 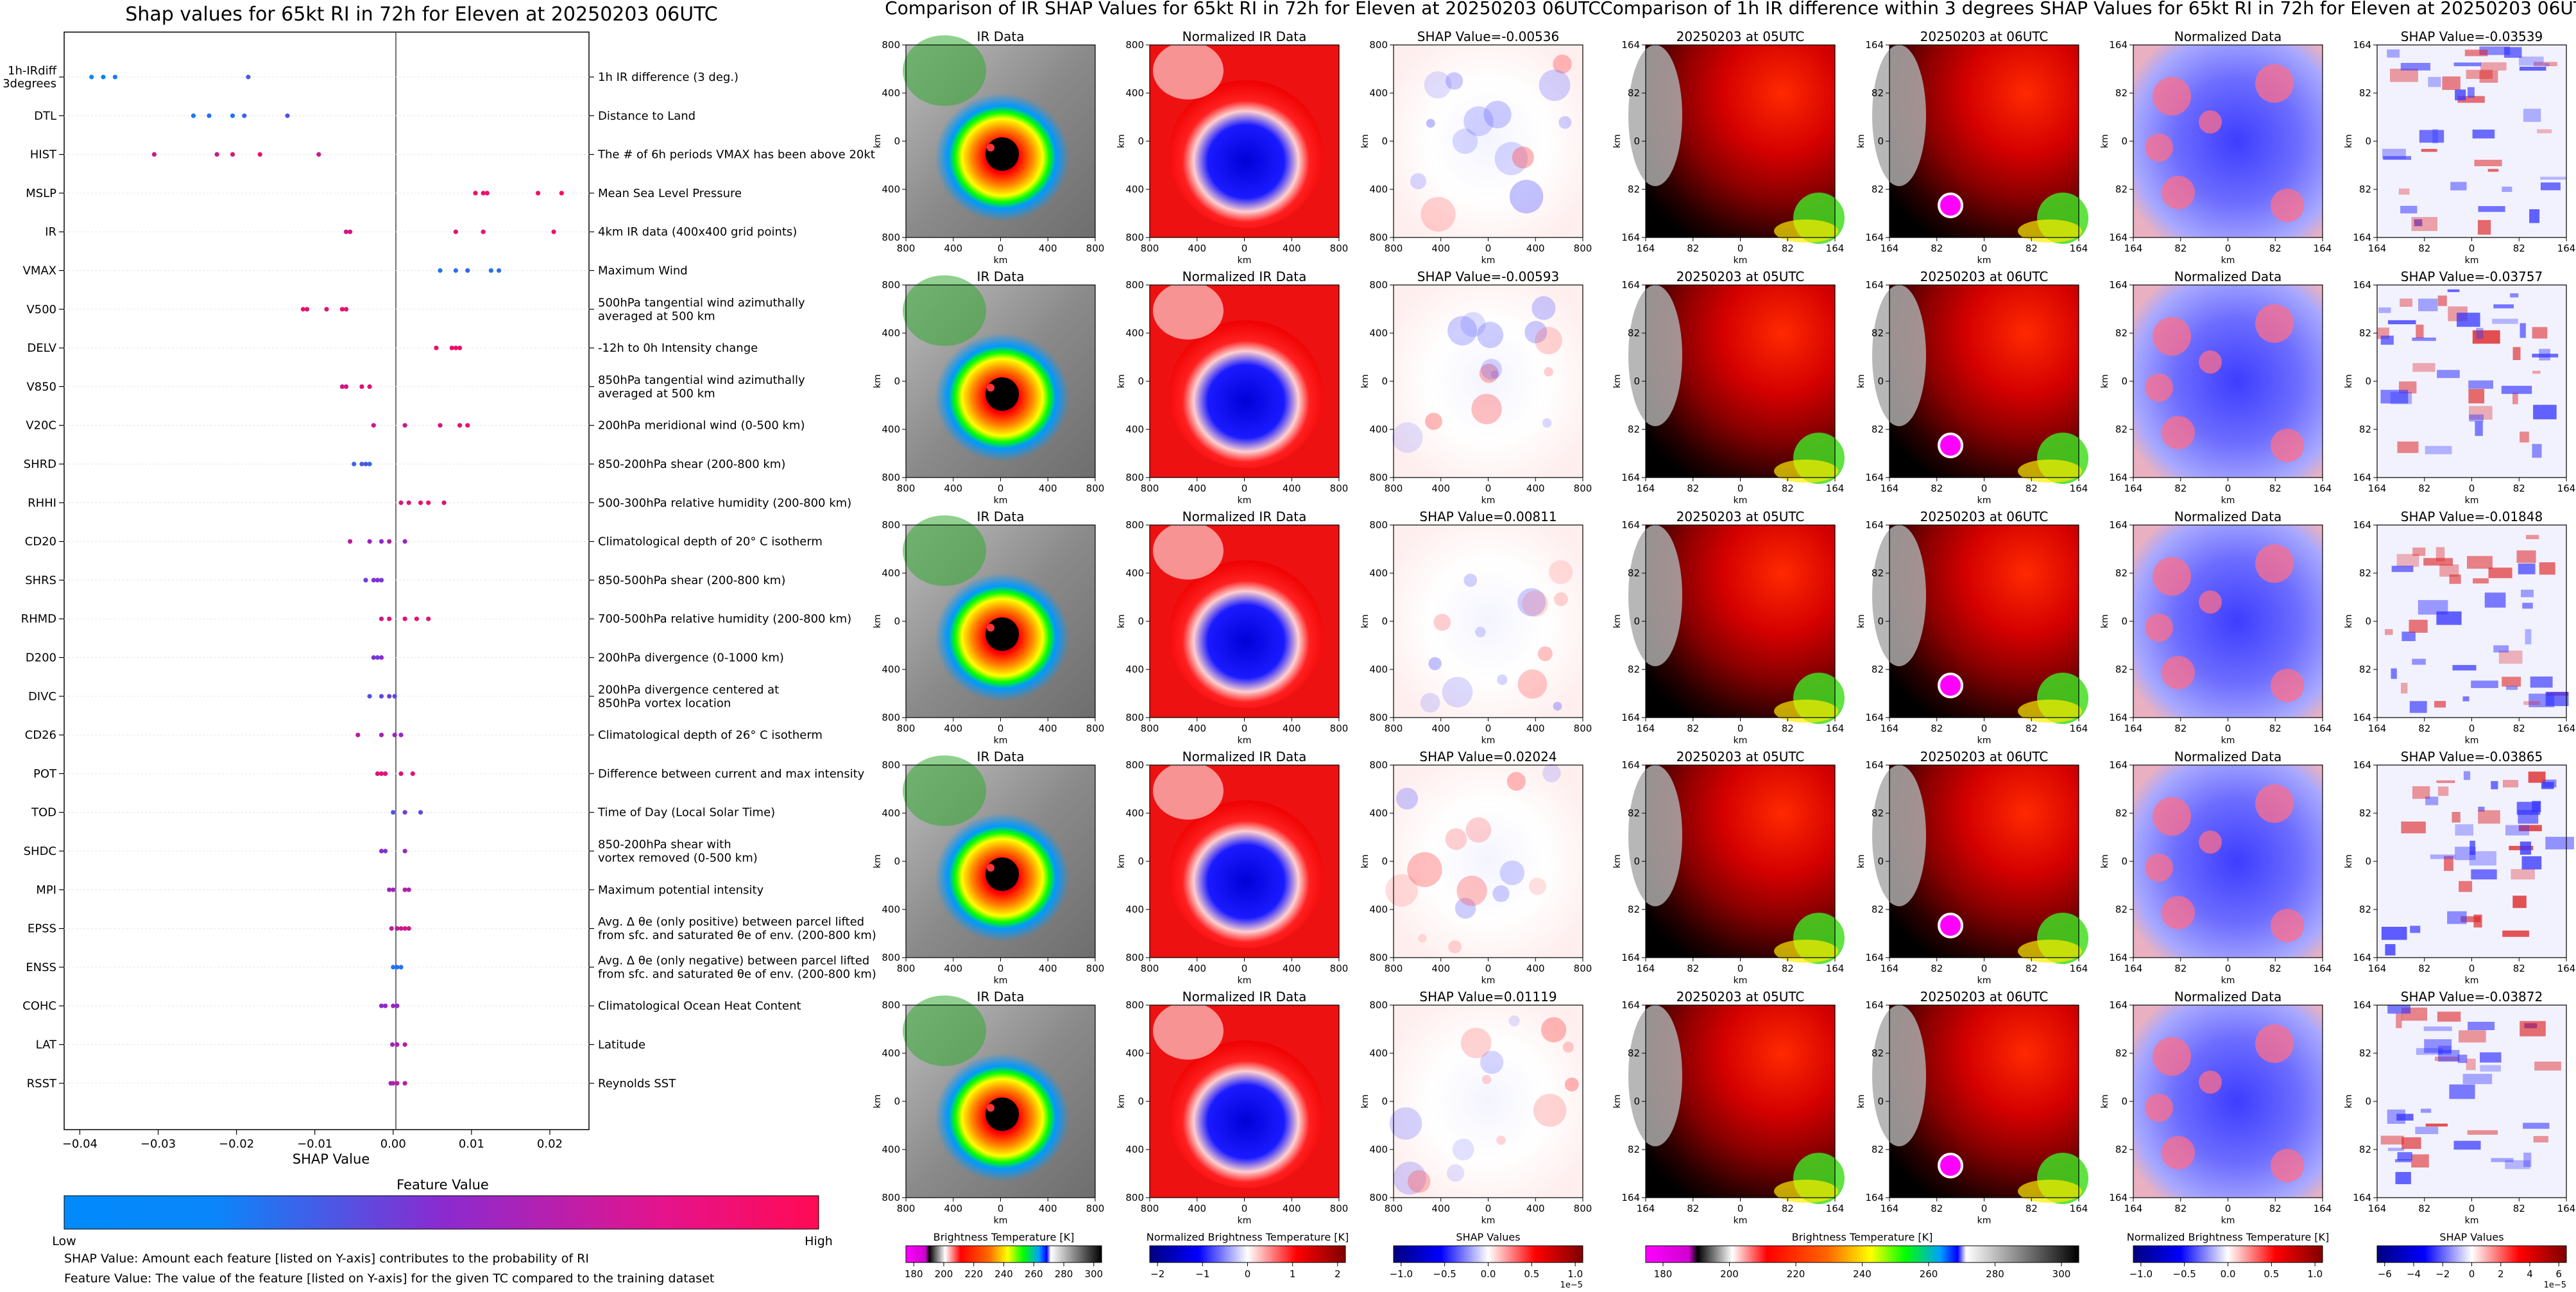 I want to click on feature-code-label: D200, so click(x=41, y=658).